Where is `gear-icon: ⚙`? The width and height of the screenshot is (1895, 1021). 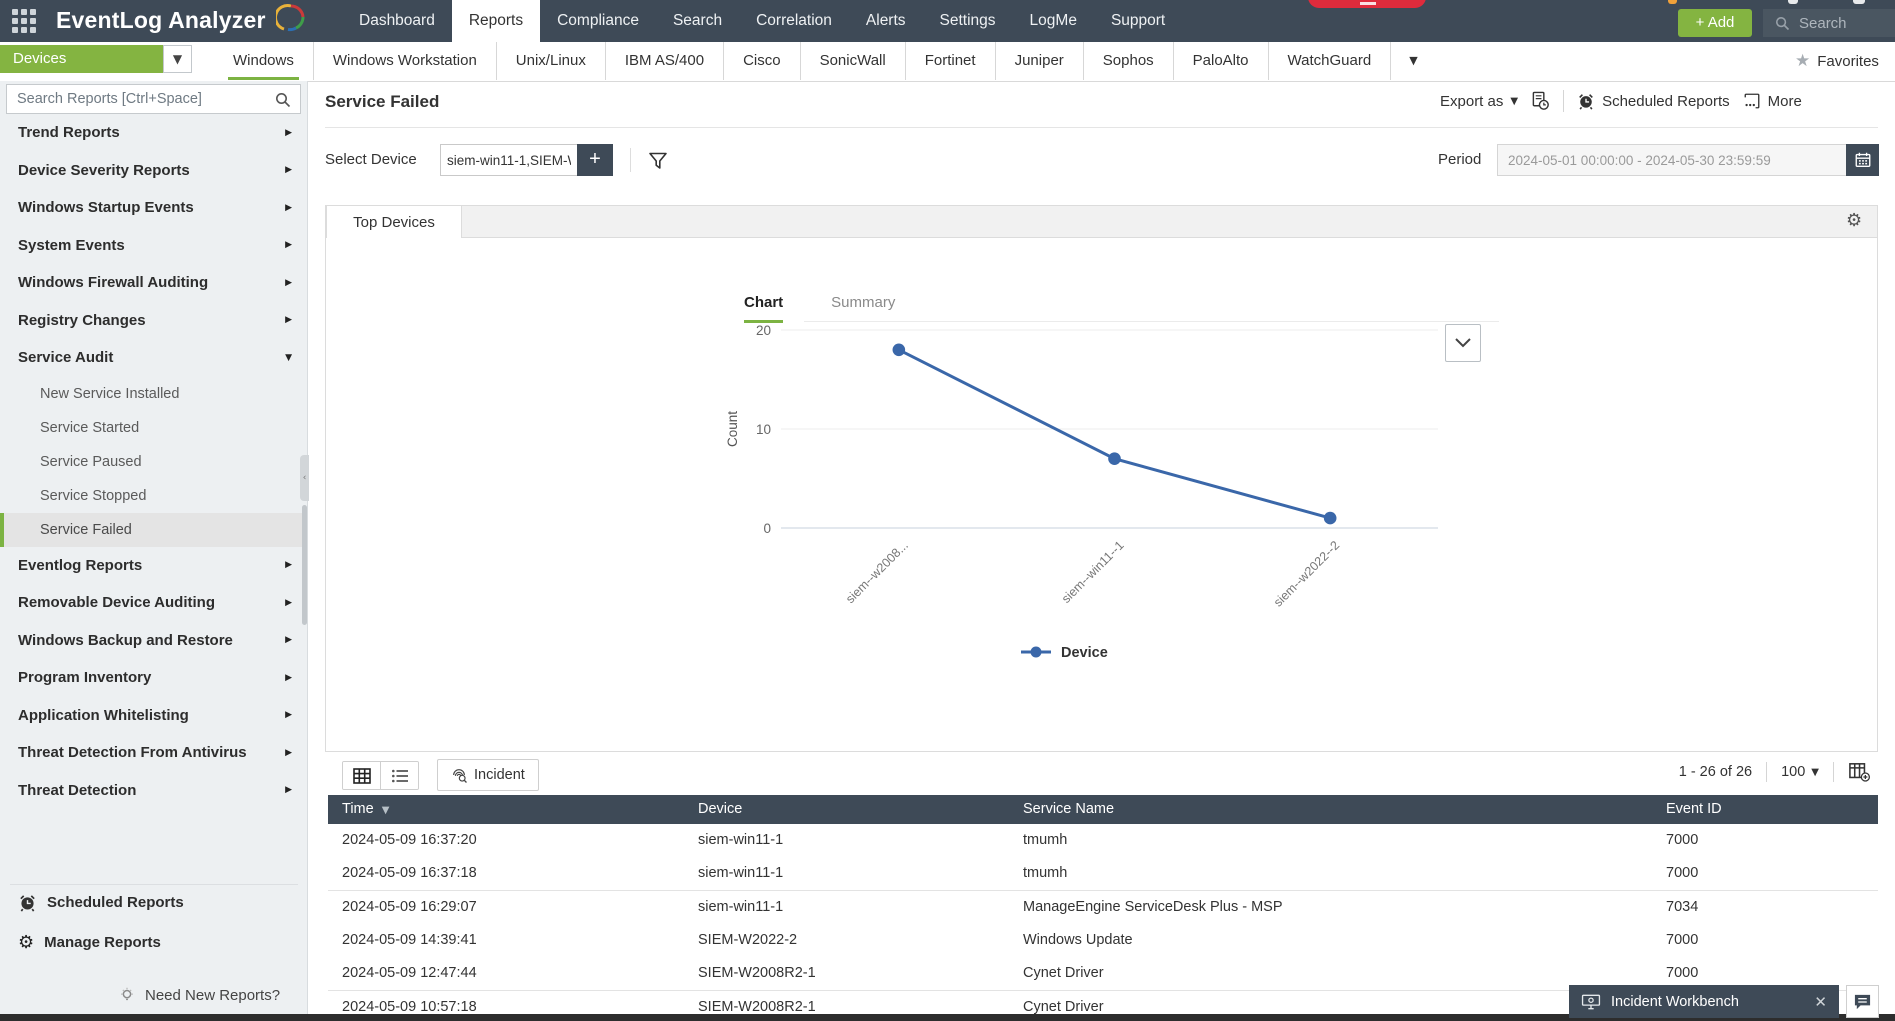
gear-icon: ⚙ is located at coordinates (26, 942).